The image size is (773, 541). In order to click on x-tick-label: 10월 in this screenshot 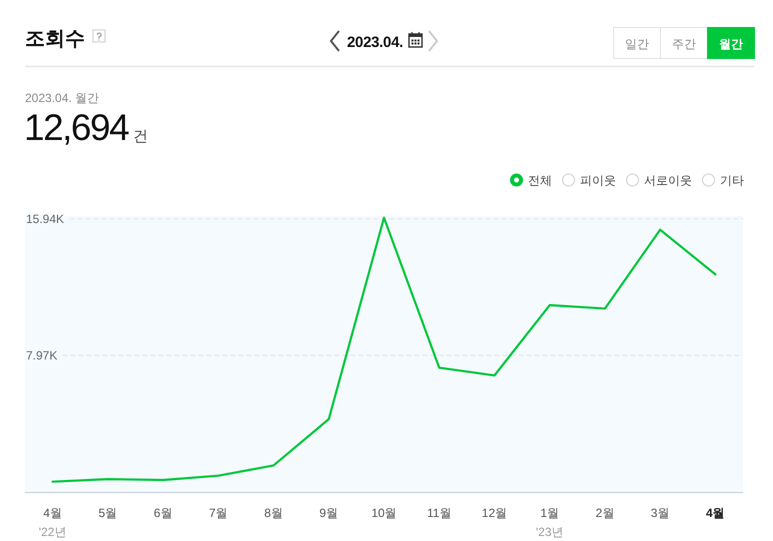, I will do `click(384, 513)`.